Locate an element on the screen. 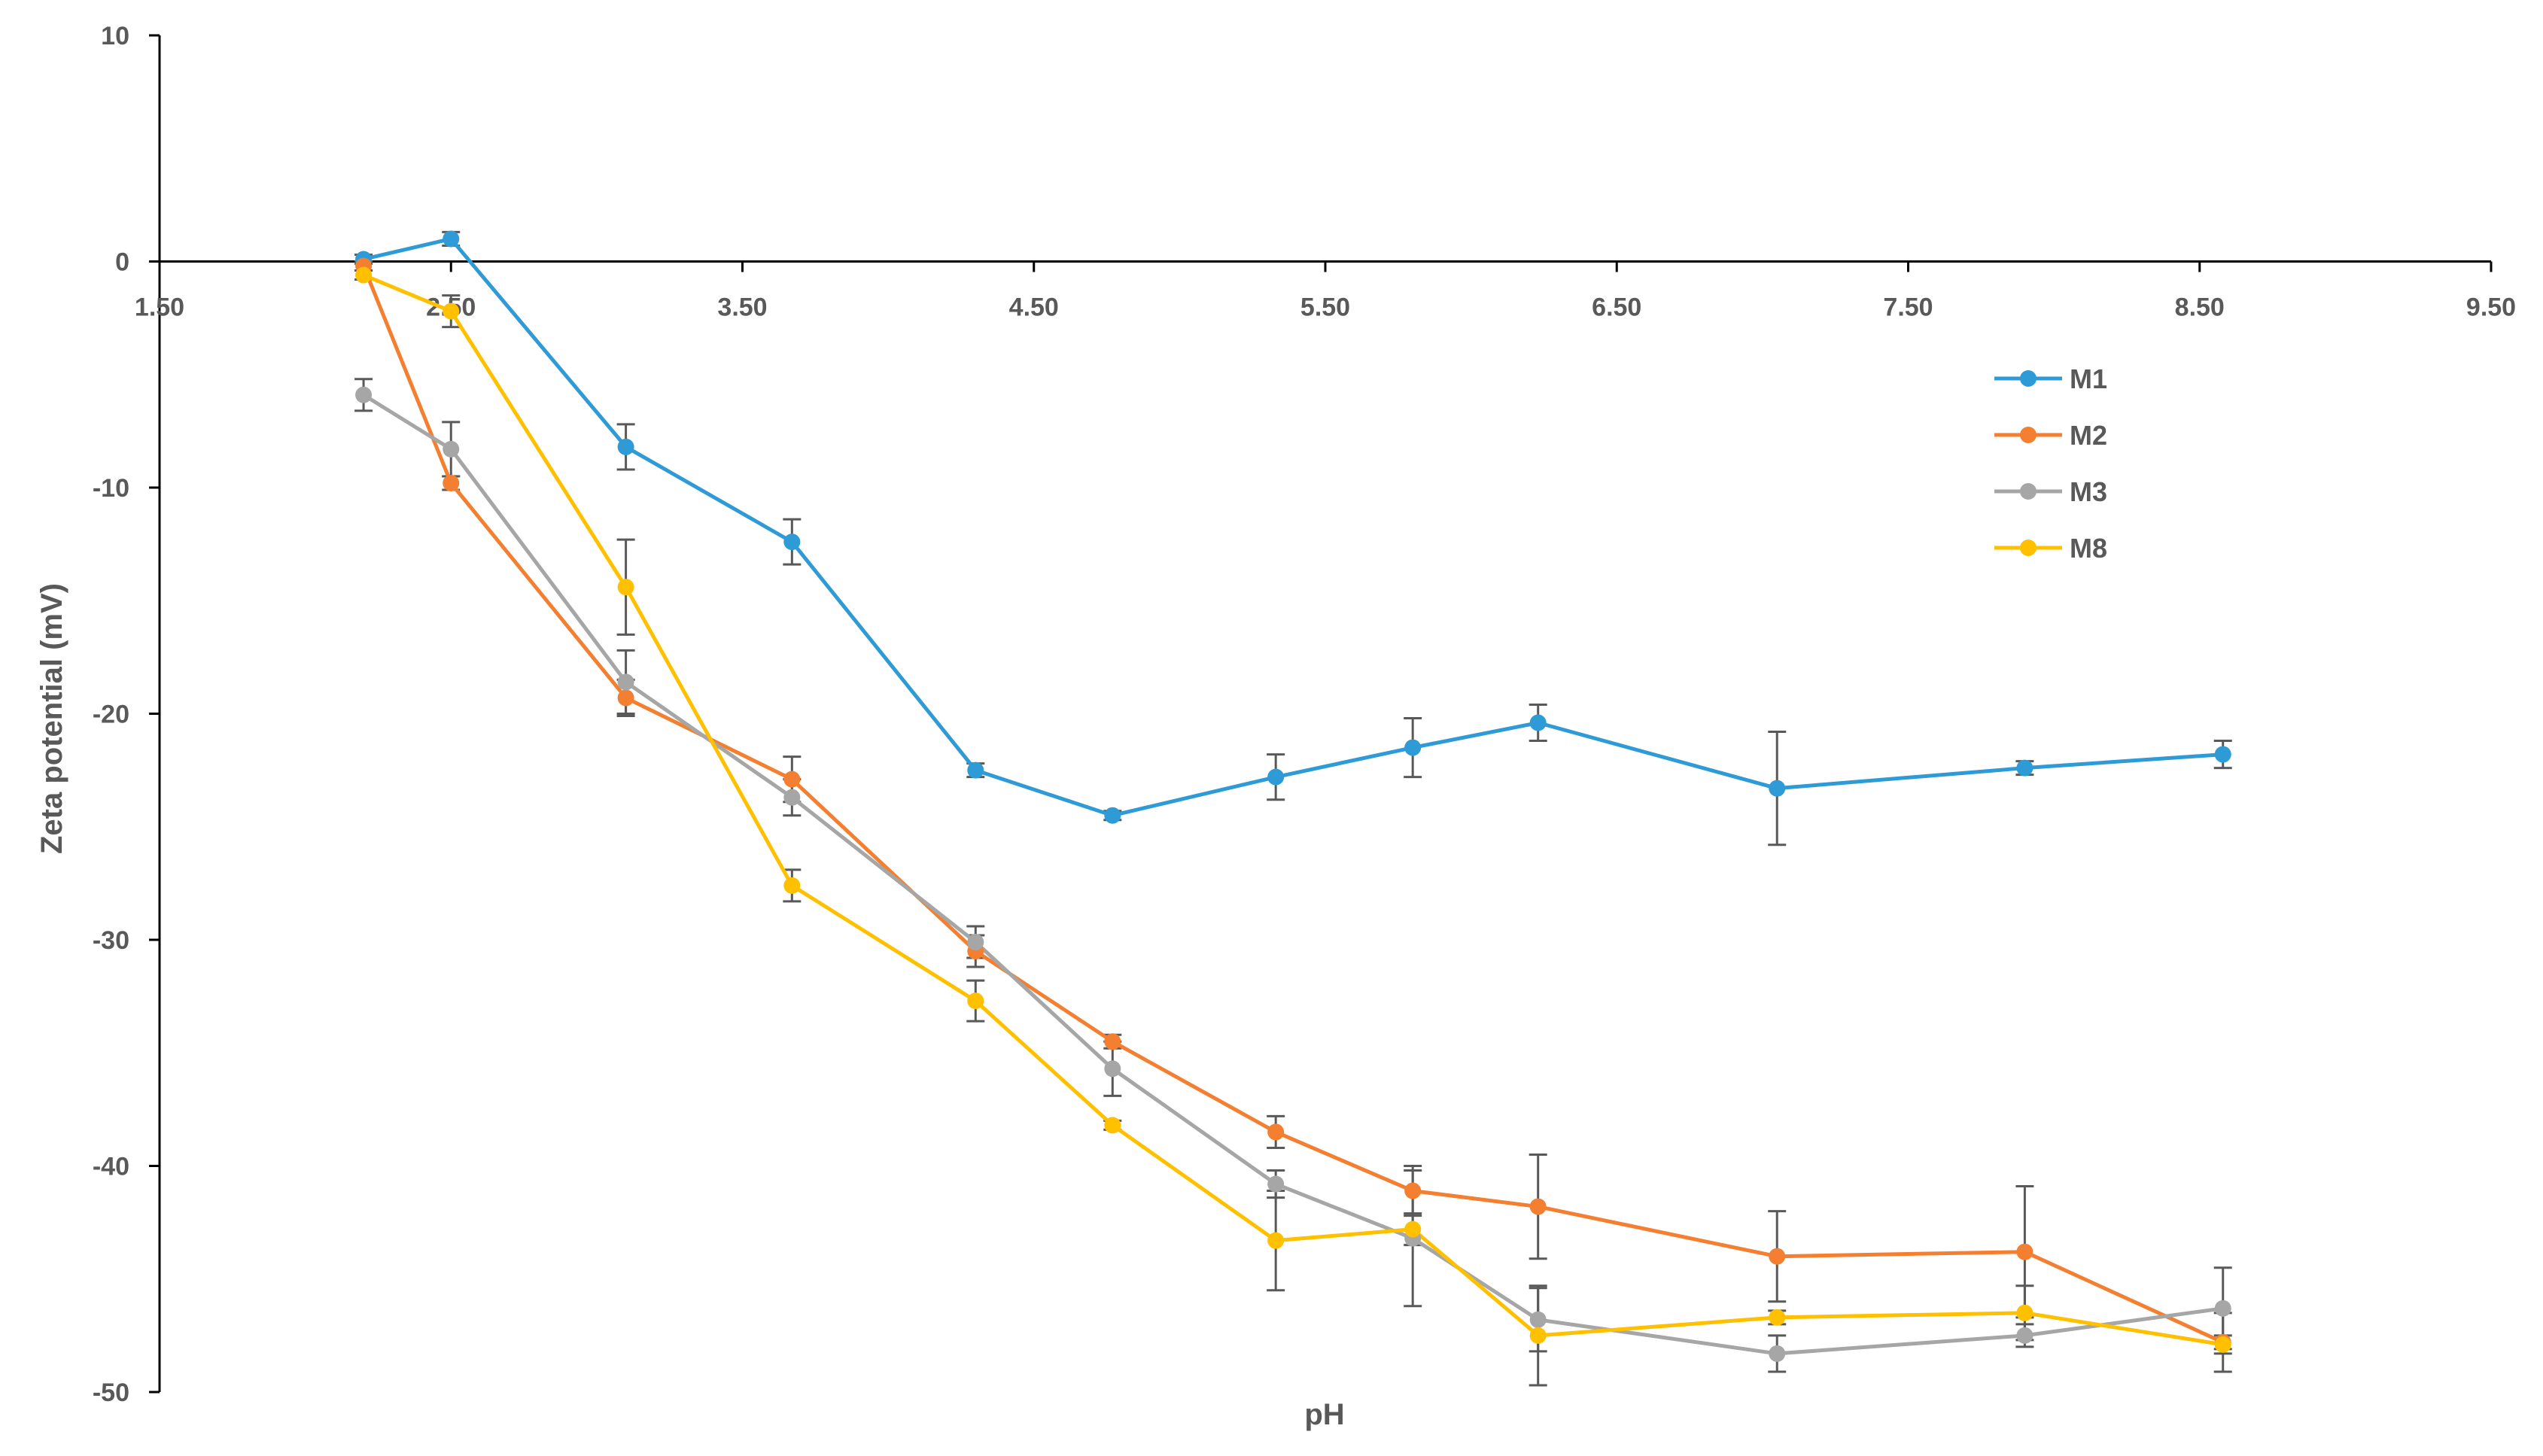  x-tick-label: 7.50 is located at coordinates (1908, 307).